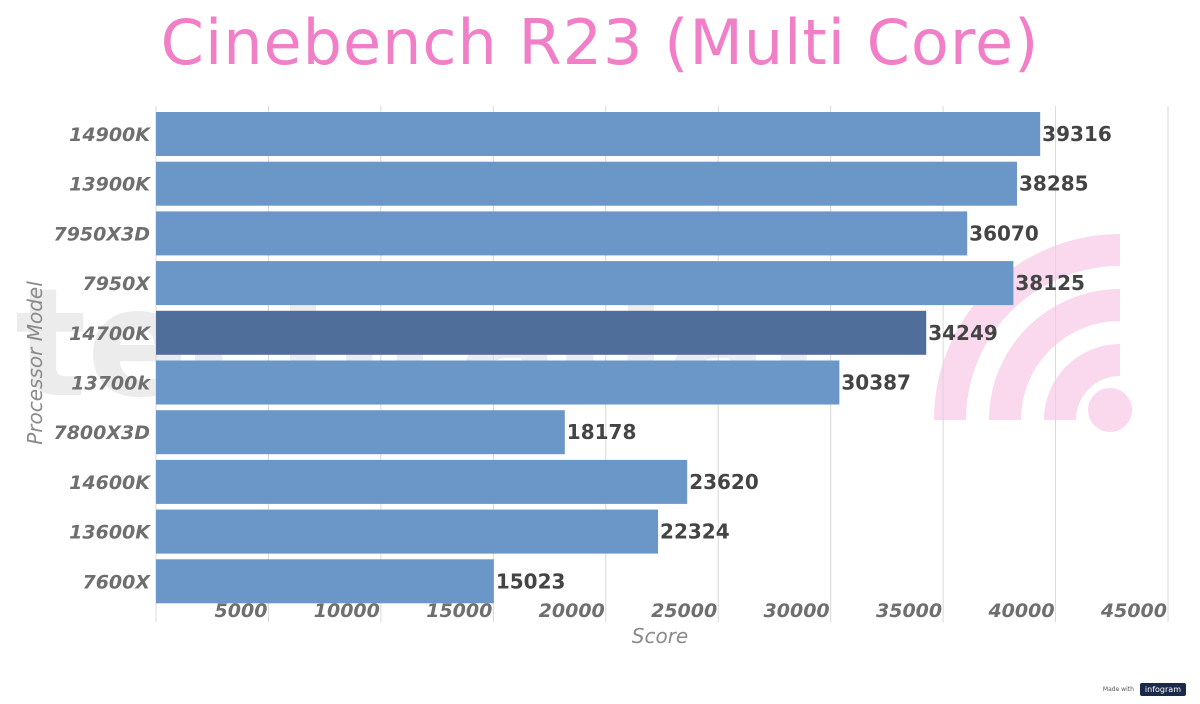 The width and height of the screenshot is (1200, 704). What do you see at coordinates (572, 611) in the screenshot?
I see `x-tick-20000: 20000` at bounding box center [572, 611].